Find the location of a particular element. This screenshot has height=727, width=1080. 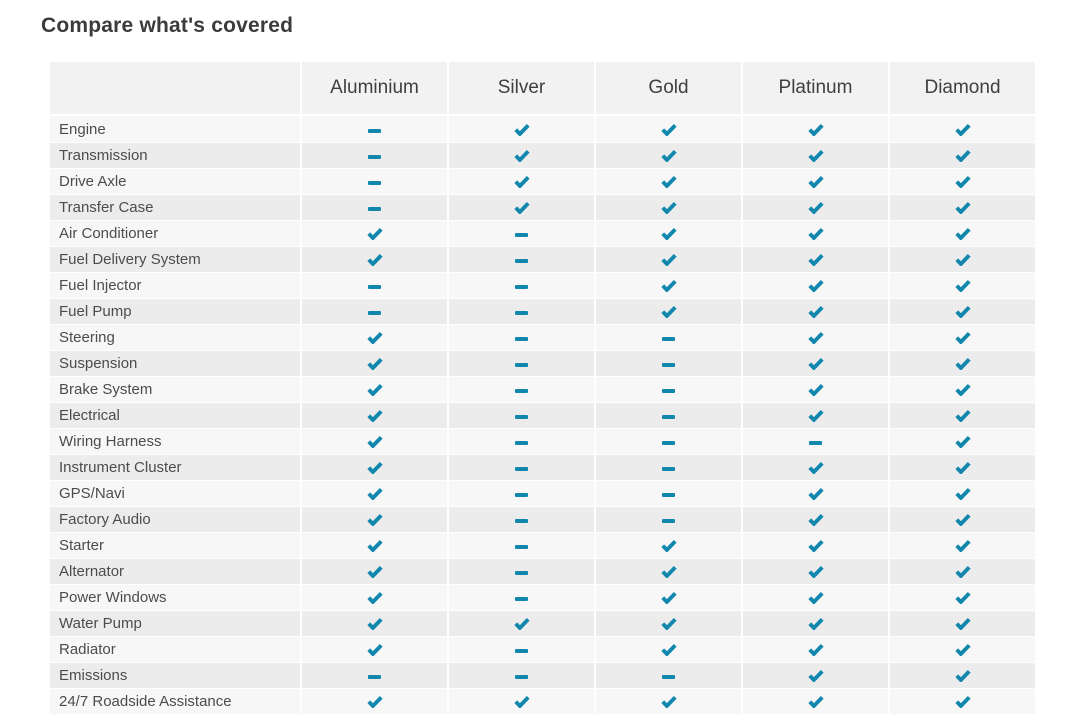

row-label: Radiator is located at coordinates (175, 649).